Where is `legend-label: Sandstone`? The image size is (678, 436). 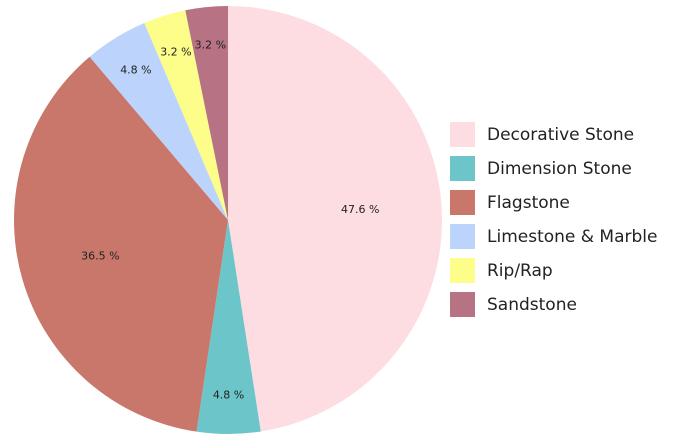
legend-label: Sandstone is located at coordinates (532, 305).